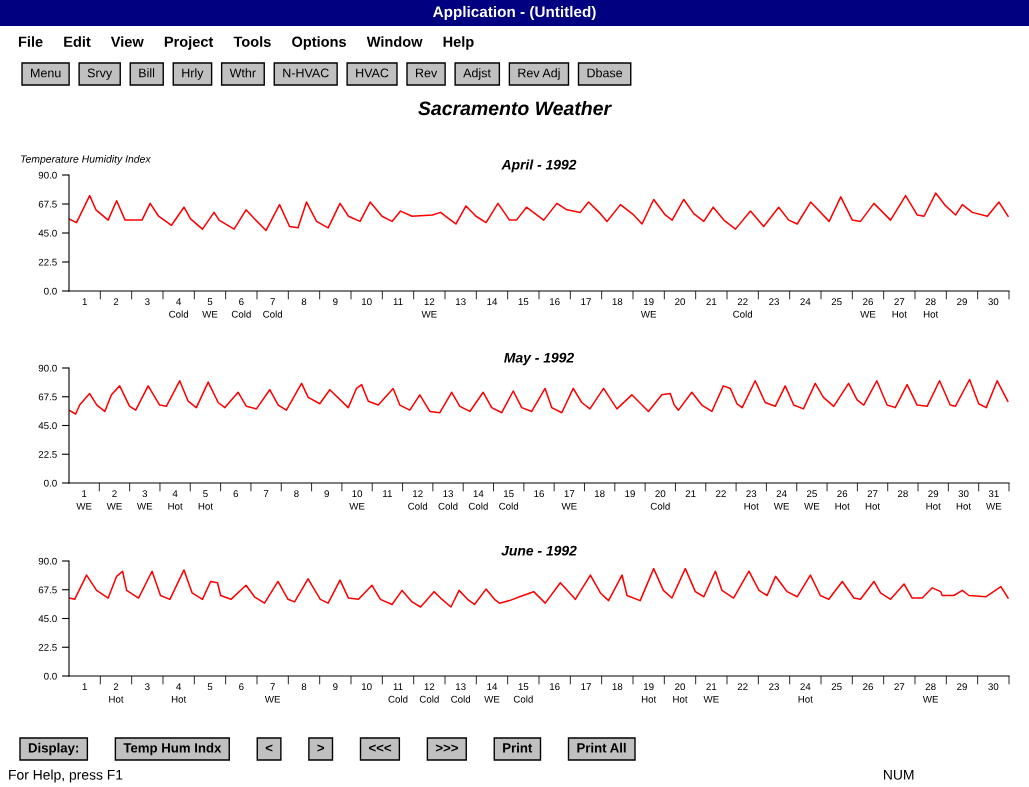  What do you see at coordinates (690, 493) in the screenshot?
I see `x-tick-label: 21` at bounding box center [690, 493].